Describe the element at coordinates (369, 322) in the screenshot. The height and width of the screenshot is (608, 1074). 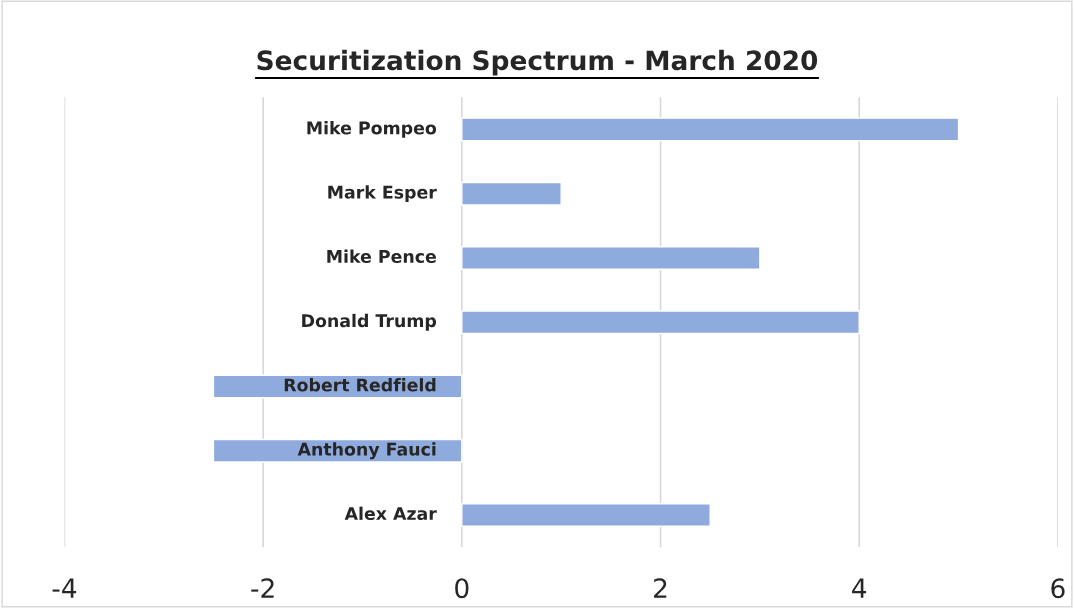
I see `y-tick-label: Donald Trump` at that location.